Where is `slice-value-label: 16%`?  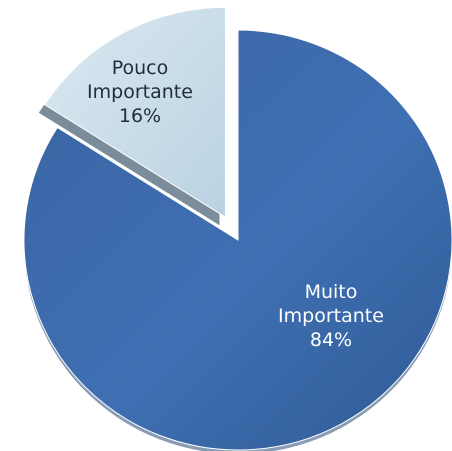 slice-value-label: 16% is located at coordinates (140, 116).